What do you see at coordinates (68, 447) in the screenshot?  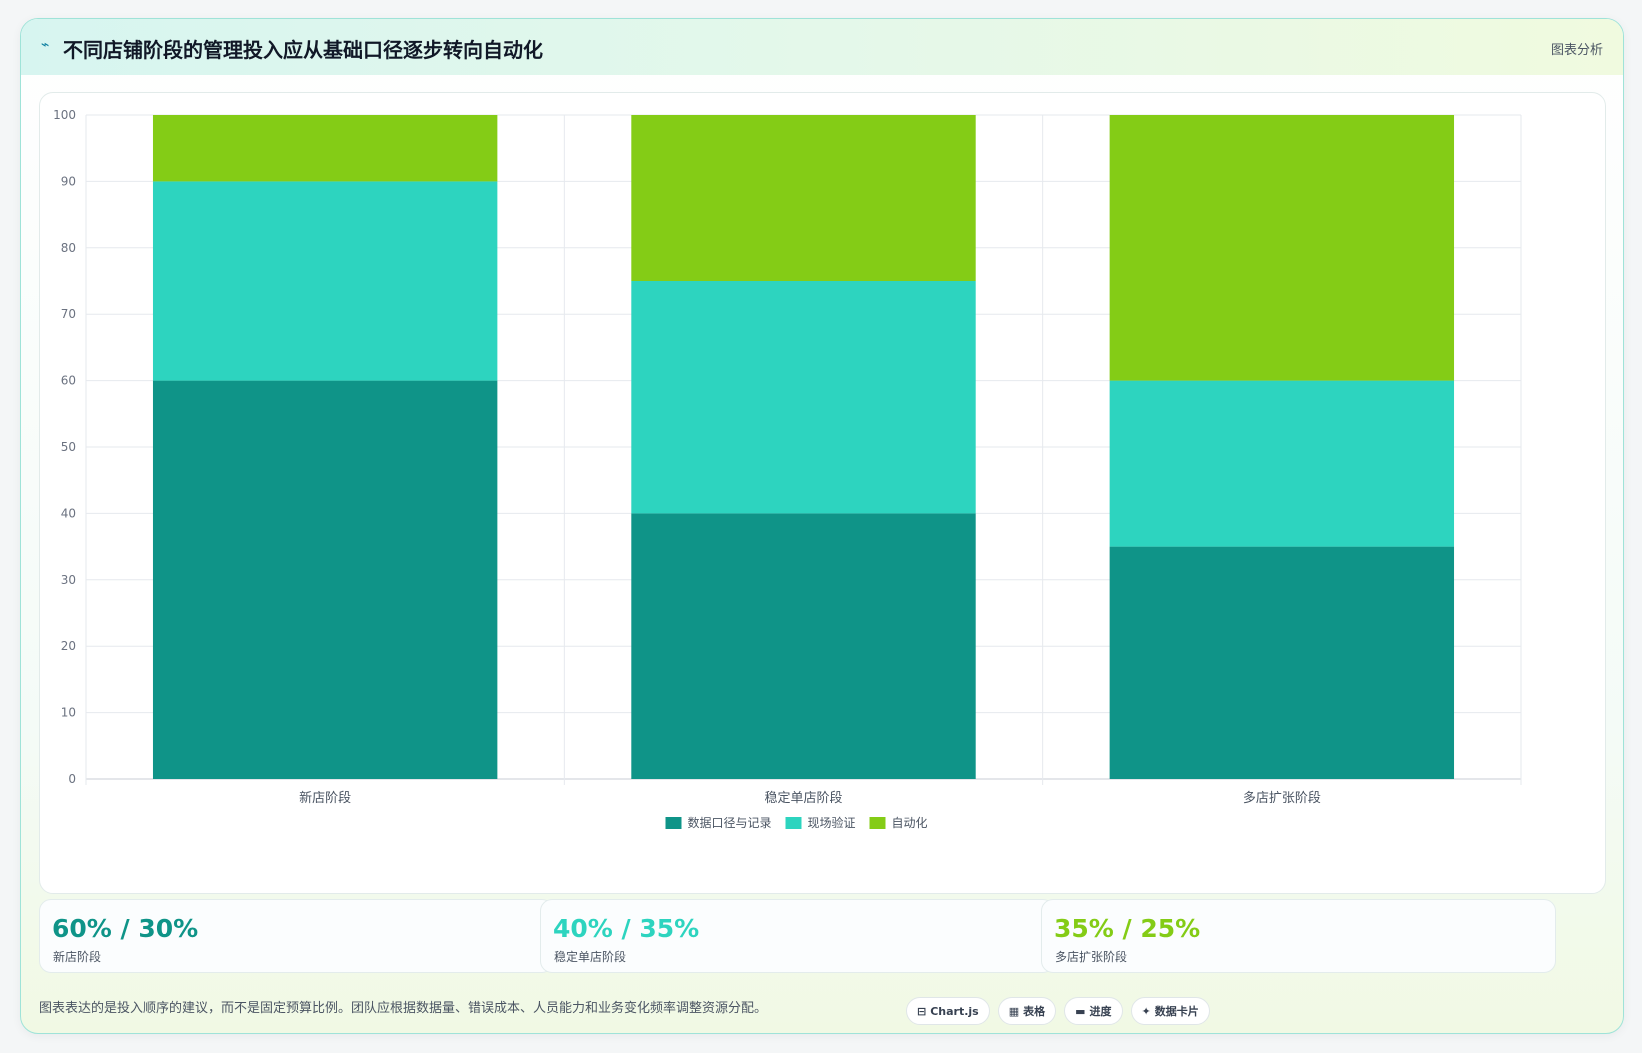 I see `y-tick-label: 50` at bounding box center [68, 447].